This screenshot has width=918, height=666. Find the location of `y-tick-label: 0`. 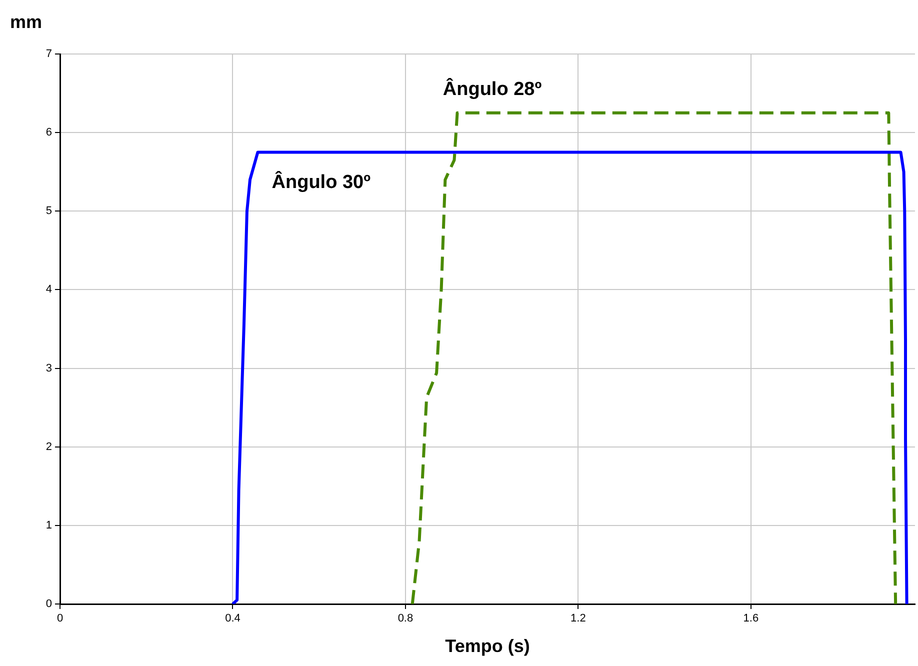

y-tick-label: 0 is located at coordinates (49, 604).